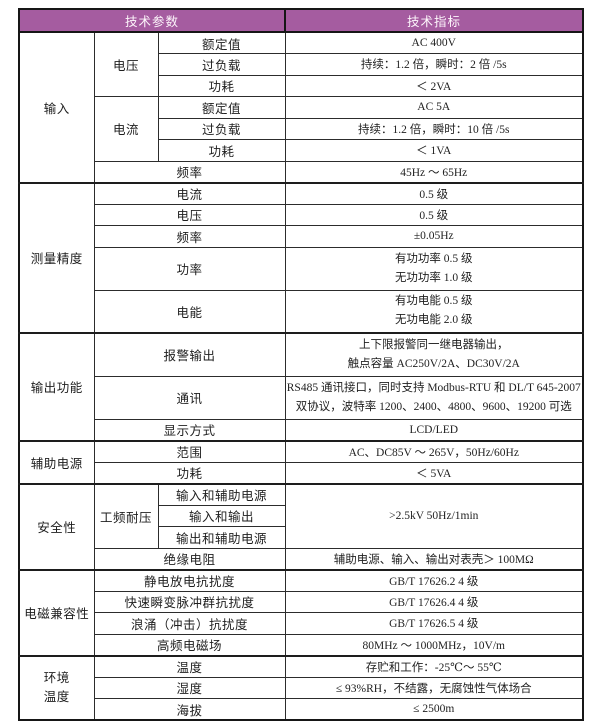  I want to click on table-row: 快速瞬变脉冲群抗扰度 GB/T 17626.4 4 级, so click(301, 601).